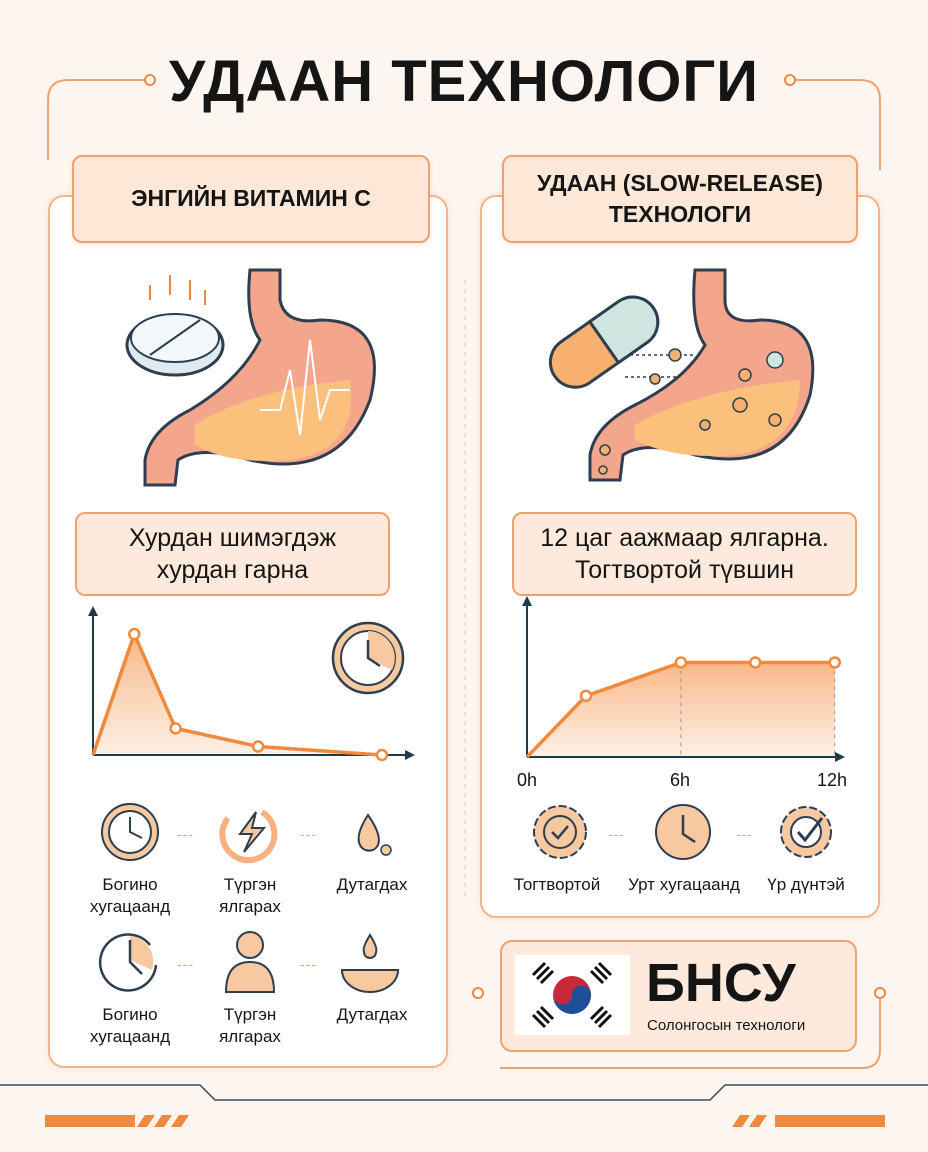 The image size is (928, 1152). Describe the element at coordinates (128, 962) in the screenshot. I see `clock-cycle-icon` at that location.